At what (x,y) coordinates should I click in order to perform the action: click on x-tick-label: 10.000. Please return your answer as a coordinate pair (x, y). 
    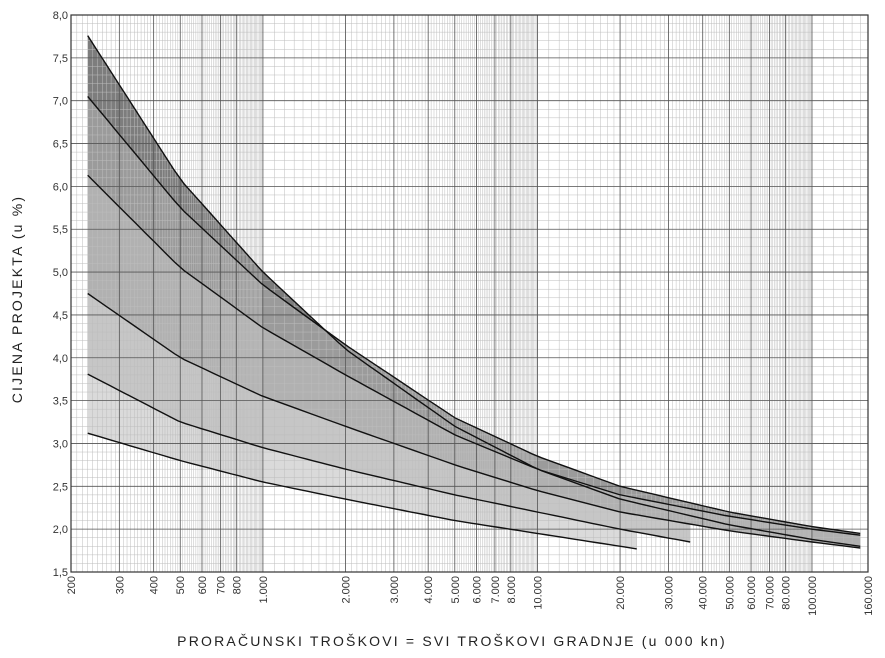
    Looking at the image, I should click on (538, 593).